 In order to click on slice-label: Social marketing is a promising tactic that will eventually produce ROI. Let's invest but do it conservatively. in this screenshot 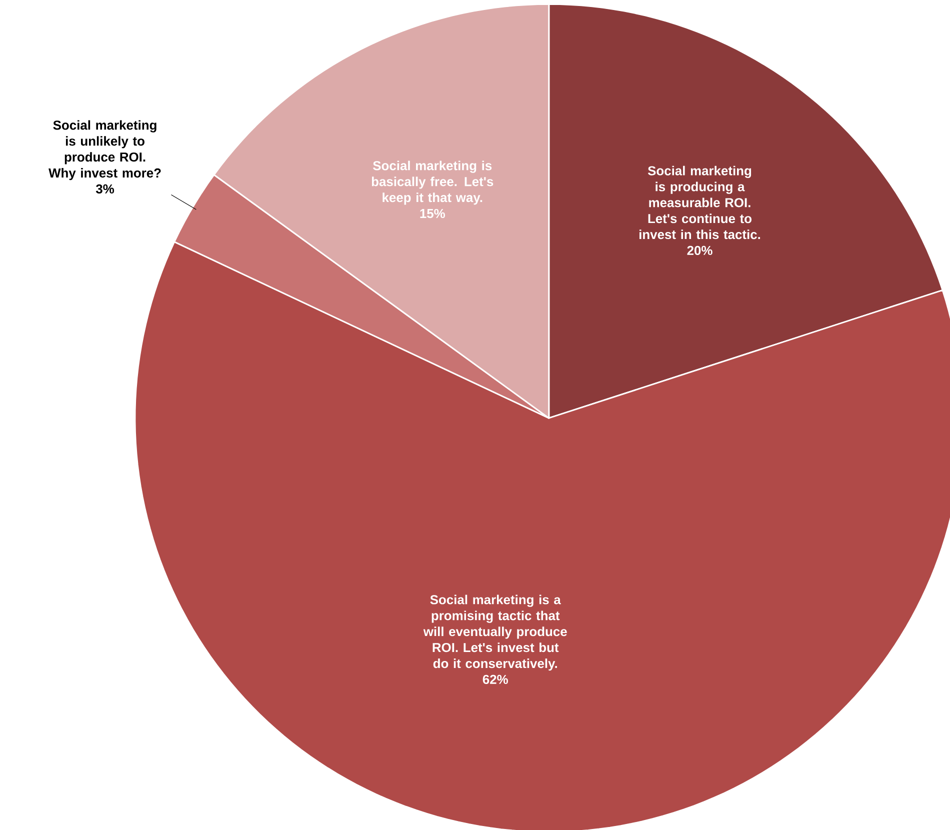, I will do `click(495, 632)`.